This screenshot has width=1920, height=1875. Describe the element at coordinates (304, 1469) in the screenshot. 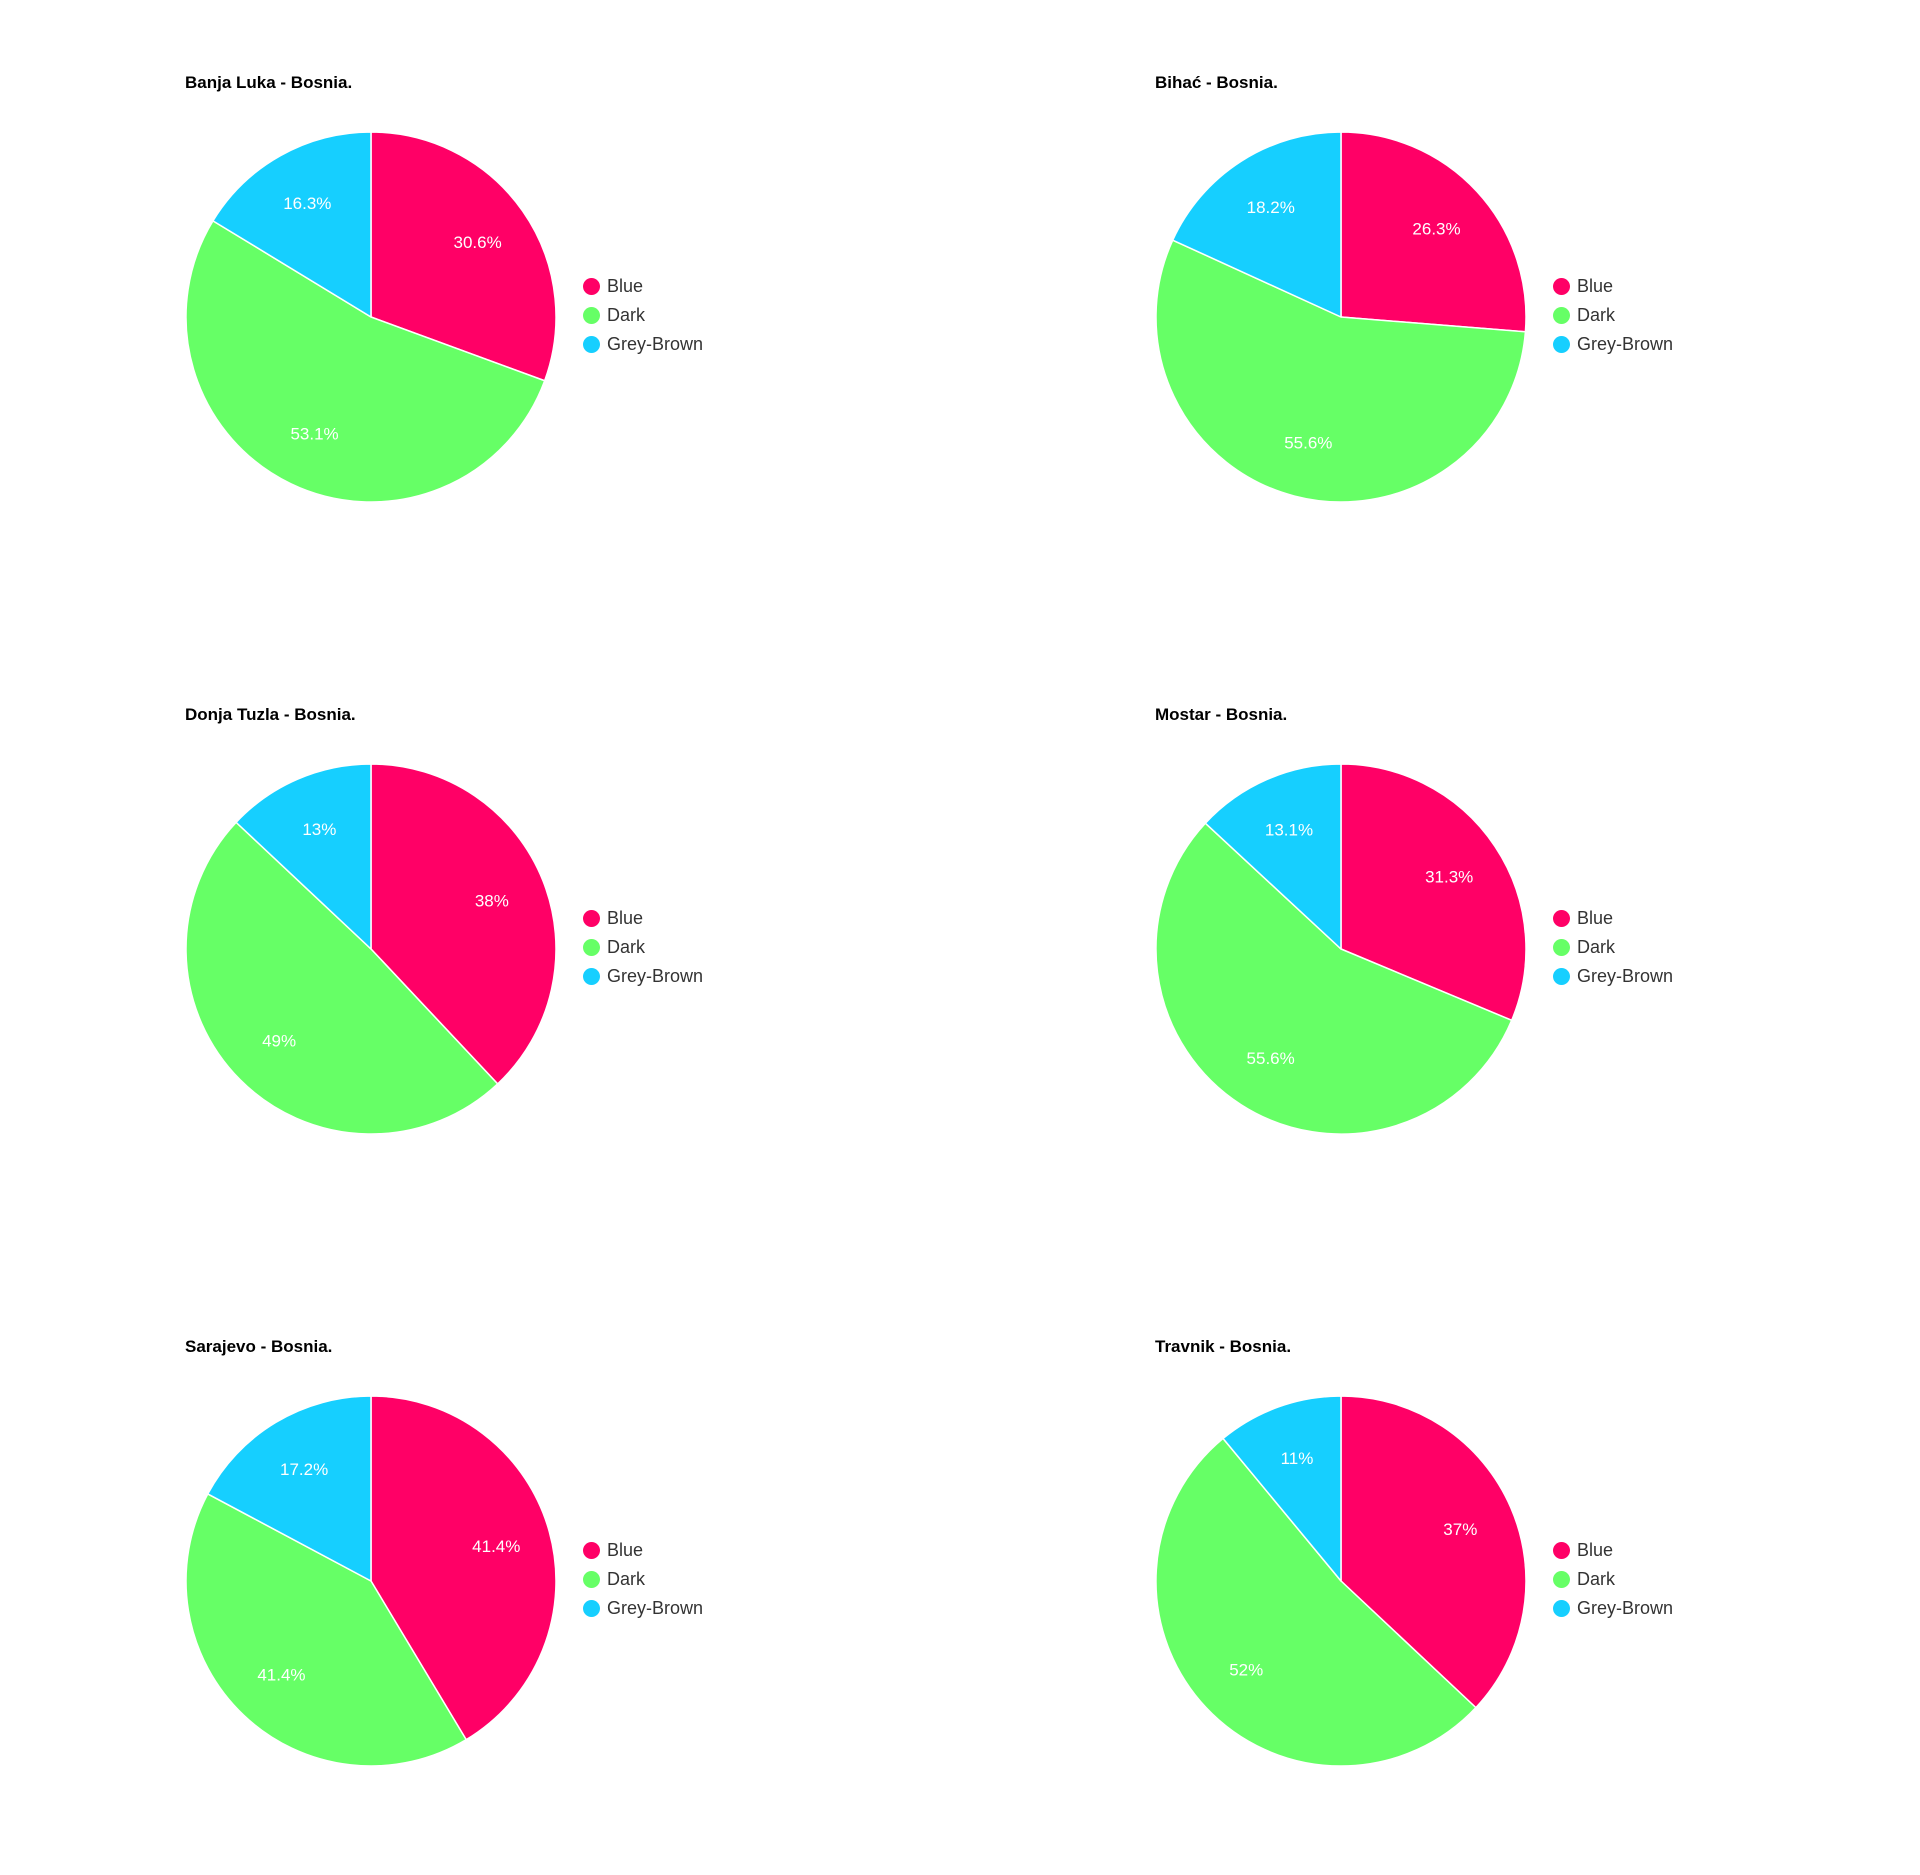

I see `slice-label-grey-brown: 17.2%` at that location.